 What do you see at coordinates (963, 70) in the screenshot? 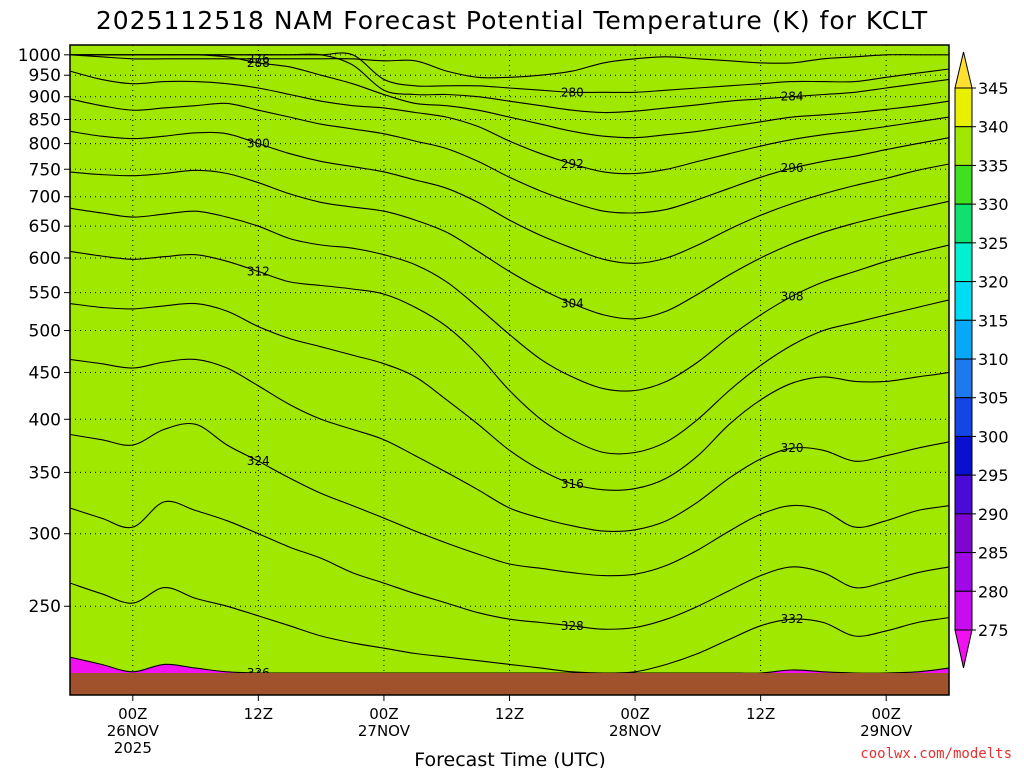
I see `colorbar-top-arrow` at bounding box center [963, 70].